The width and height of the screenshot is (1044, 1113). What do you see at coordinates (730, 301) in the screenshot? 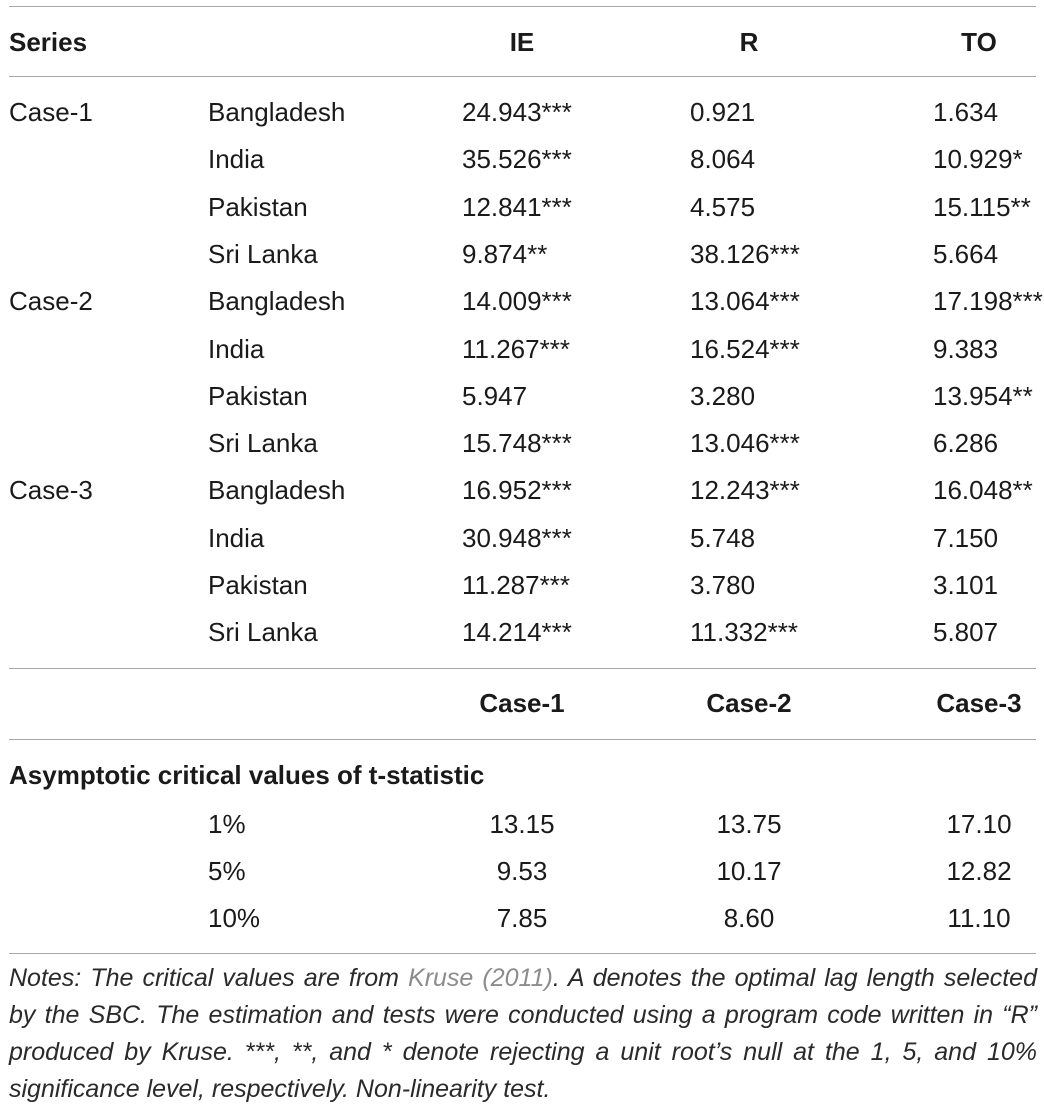
I see `r-cell-value: 13.064` at bounding box center [730, 301].